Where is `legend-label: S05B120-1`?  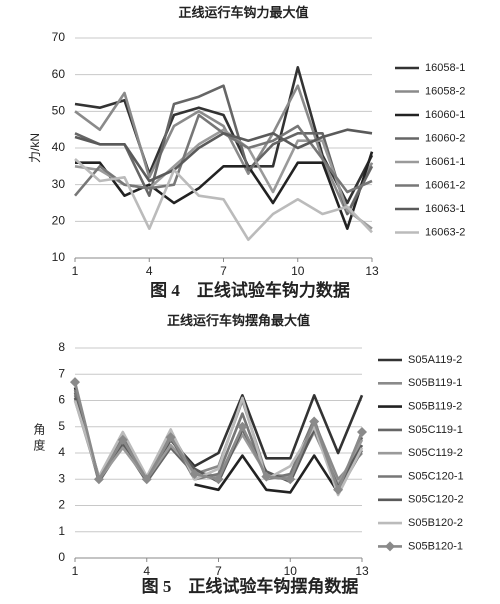
legend-label: S05B120-1 is located at coordinates (435, 546).